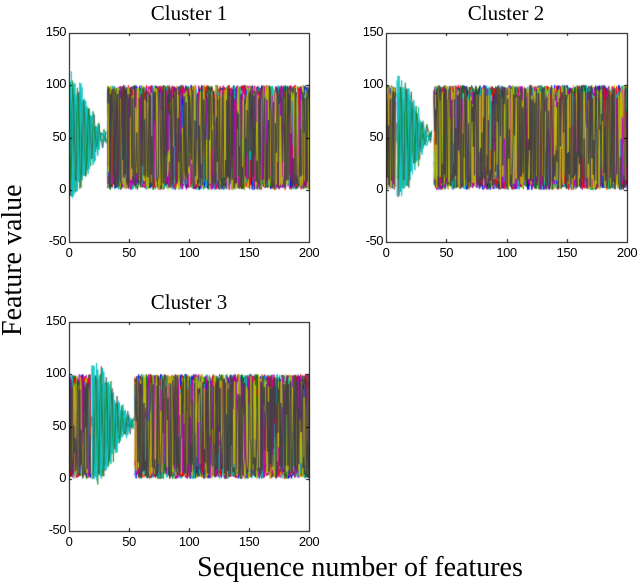  What do you see at coordinates (14, 260) in the screenshot?
I see `y-axis-label: Feature value` at bounding box center [14, 260].